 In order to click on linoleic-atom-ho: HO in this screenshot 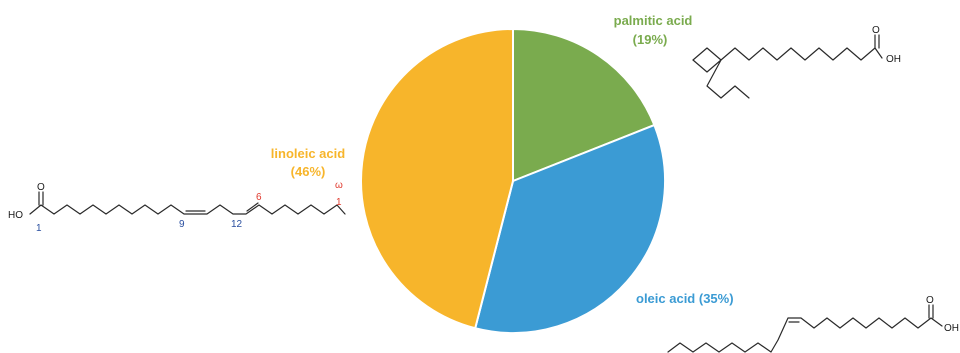, I will do `click(15, 215)`.